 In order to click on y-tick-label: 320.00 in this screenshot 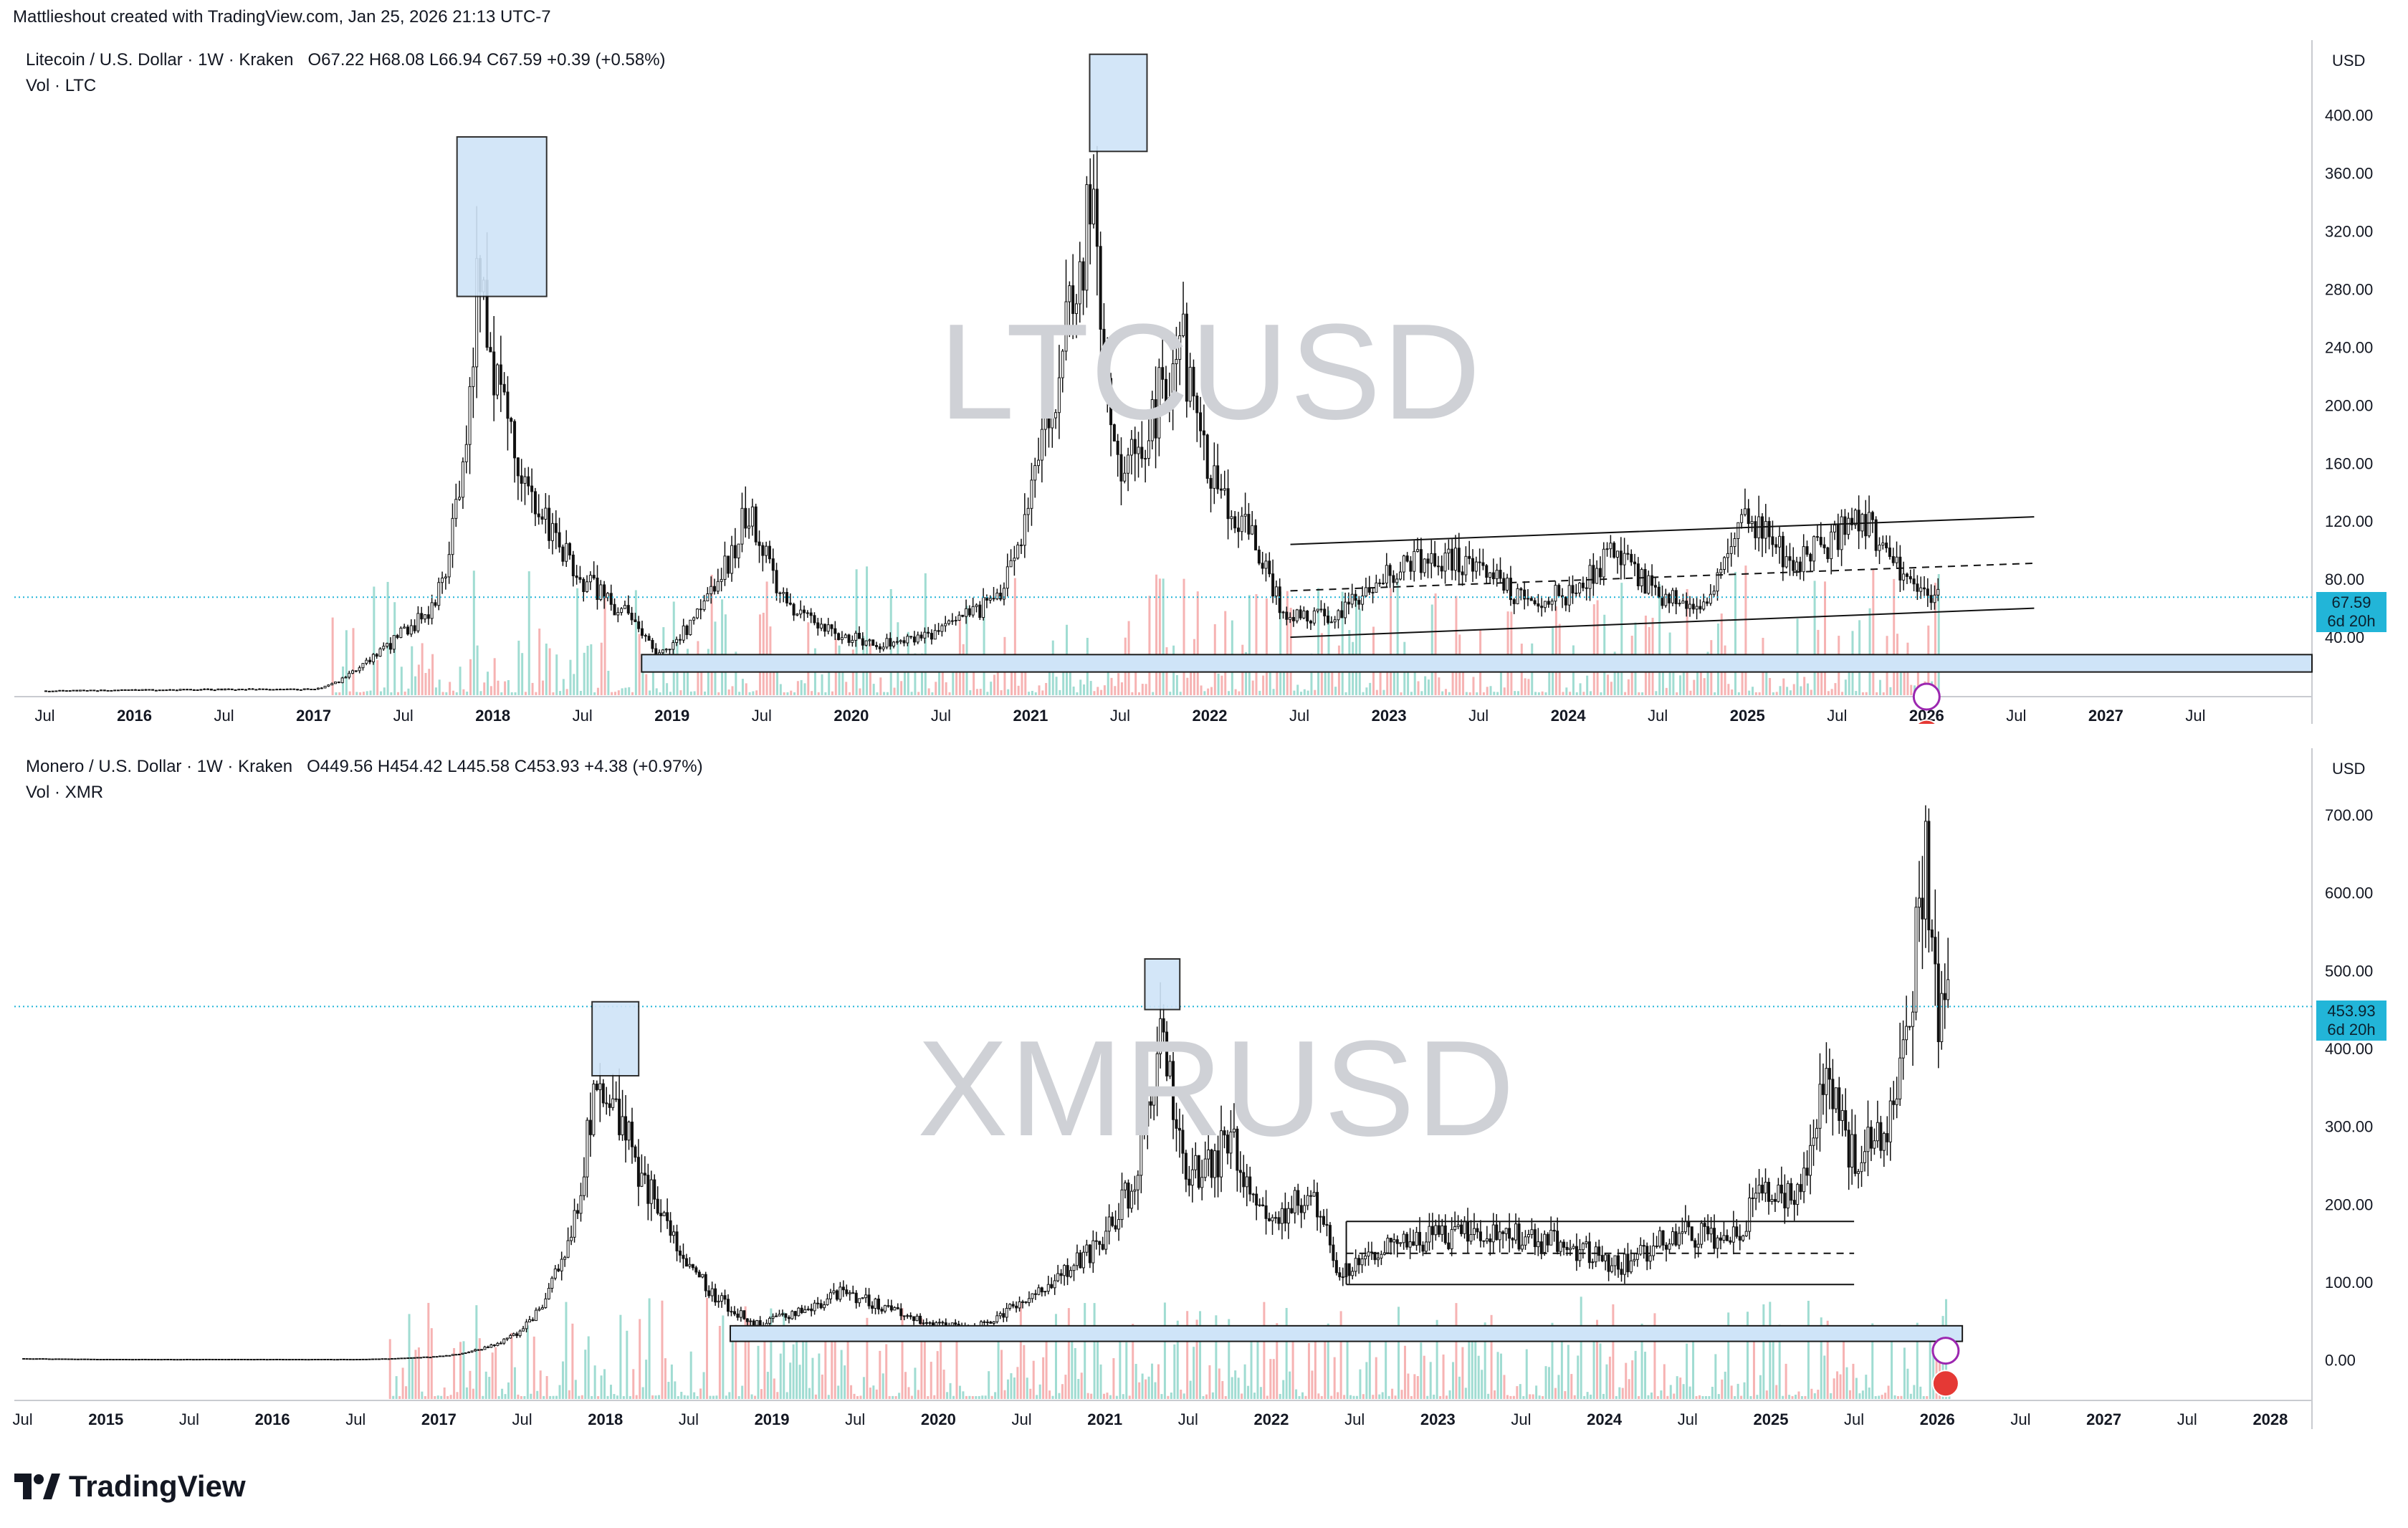, I will do `click(2349, 232)`.